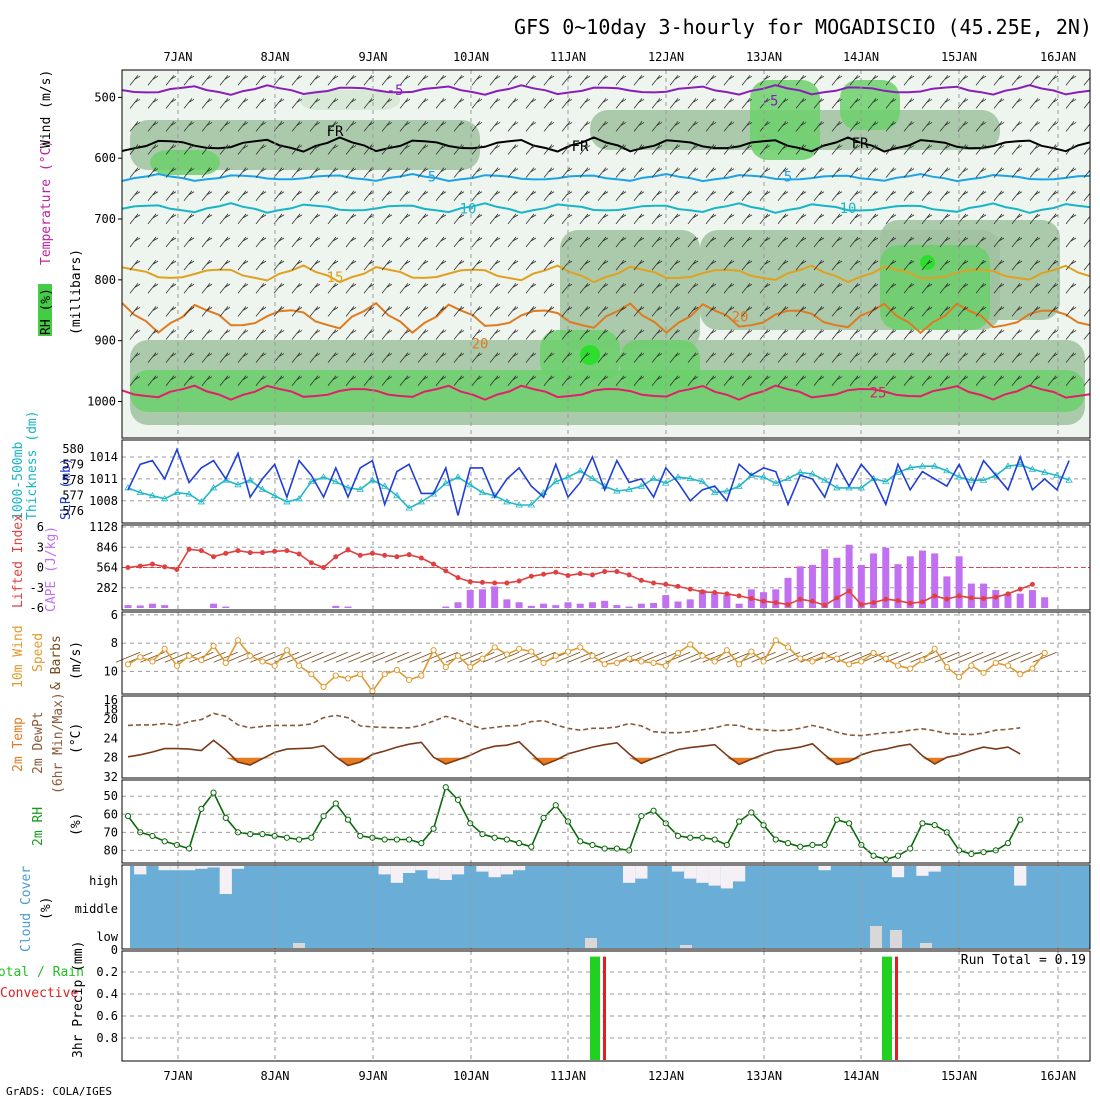 The height and width of the screenshot is (1100, 1100). Describe the element at coordinates (111, 719) in the screenshot. I see `t2m-tick-label: 20` at that location.